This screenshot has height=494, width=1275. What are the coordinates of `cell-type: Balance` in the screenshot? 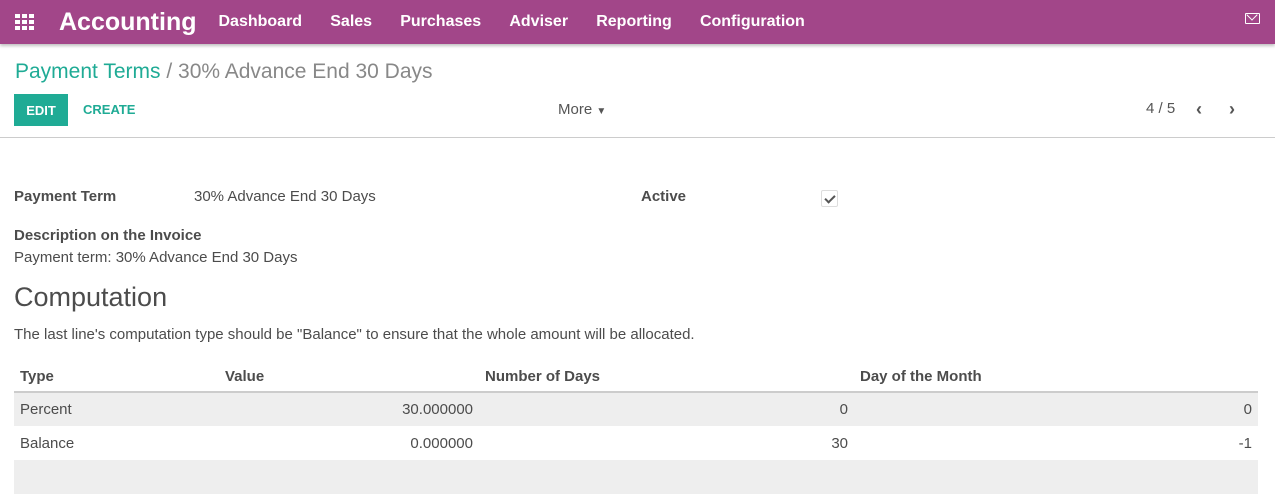 It's located at (47, 443).